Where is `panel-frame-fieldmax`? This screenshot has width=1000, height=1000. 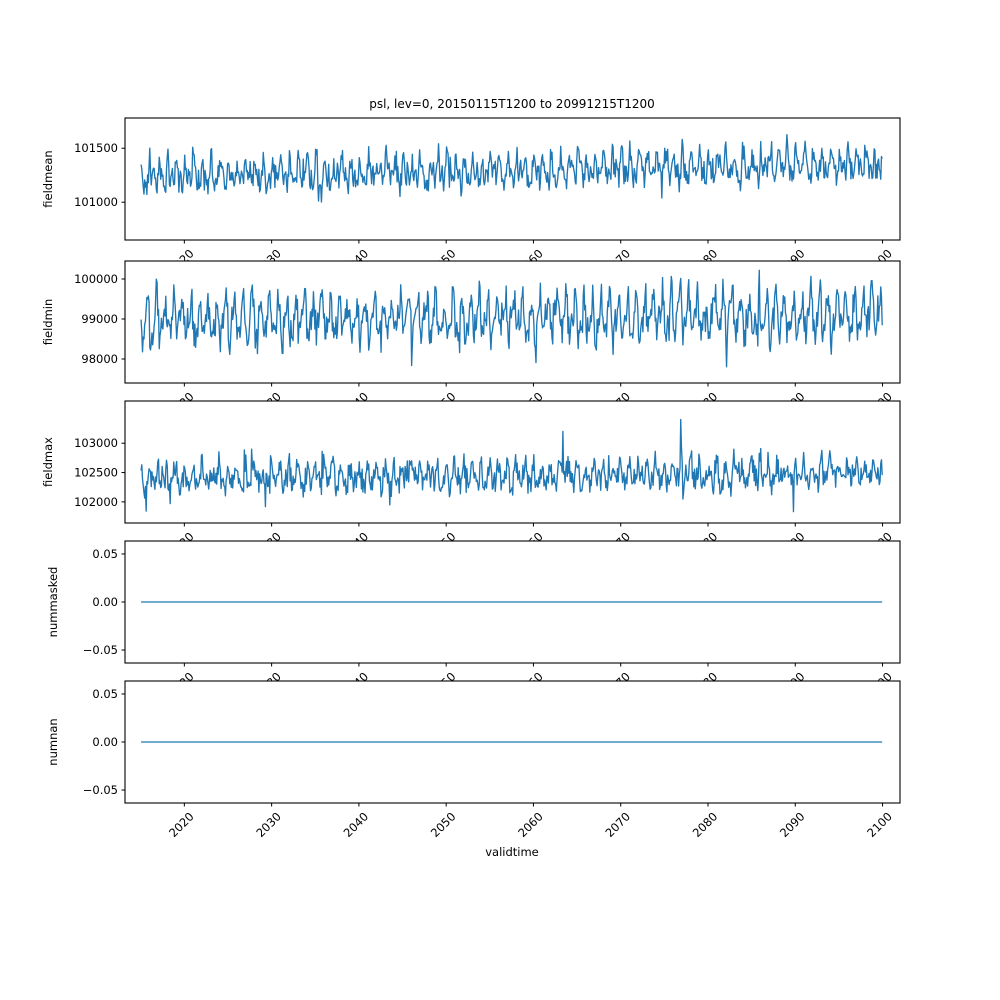
panel-frame-fieldmax is located at coordinates (512, 462).